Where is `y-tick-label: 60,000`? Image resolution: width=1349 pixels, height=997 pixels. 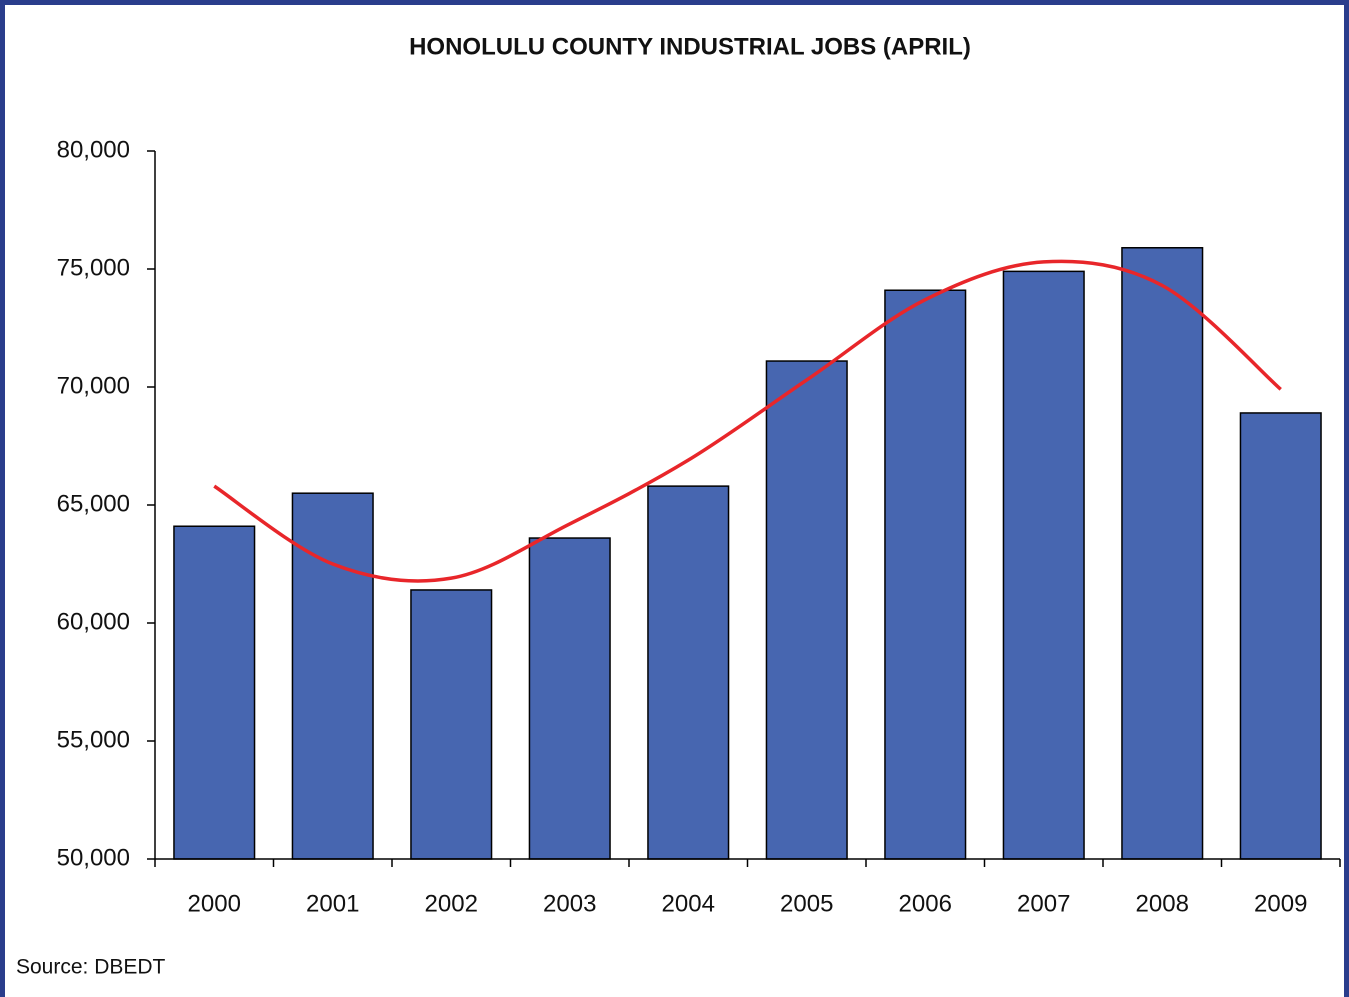 y-tick-label: 60,000 is located at coordinates (93, 621).